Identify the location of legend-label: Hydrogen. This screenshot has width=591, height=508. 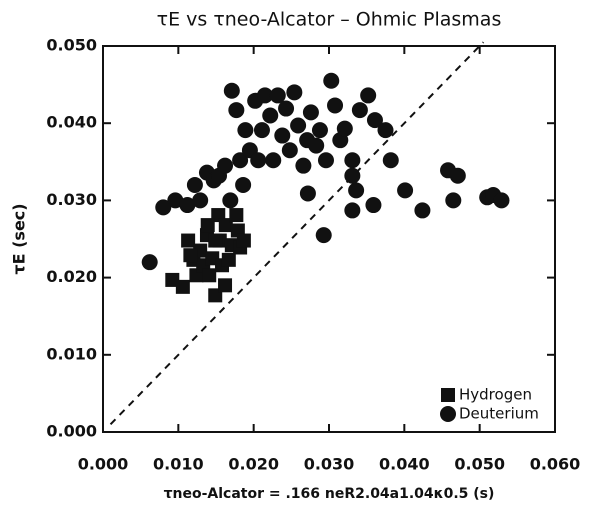
(495, 395).